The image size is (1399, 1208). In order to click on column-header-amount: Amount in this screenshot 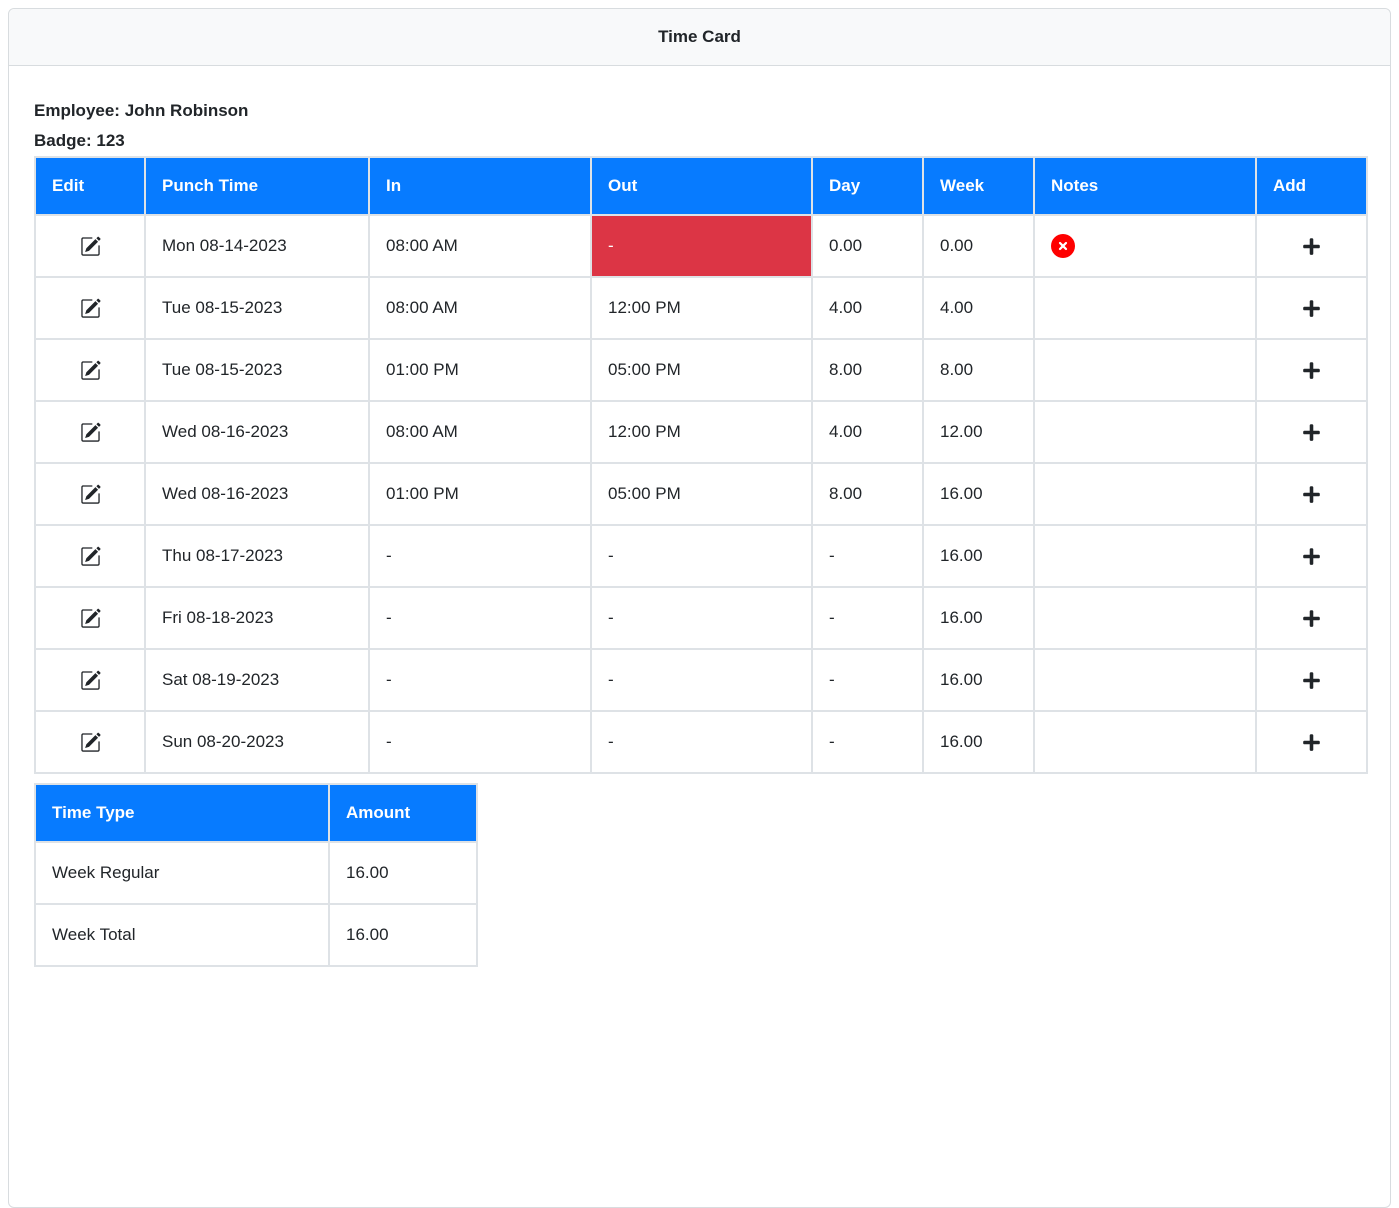, I will do `click(403, 813)`.